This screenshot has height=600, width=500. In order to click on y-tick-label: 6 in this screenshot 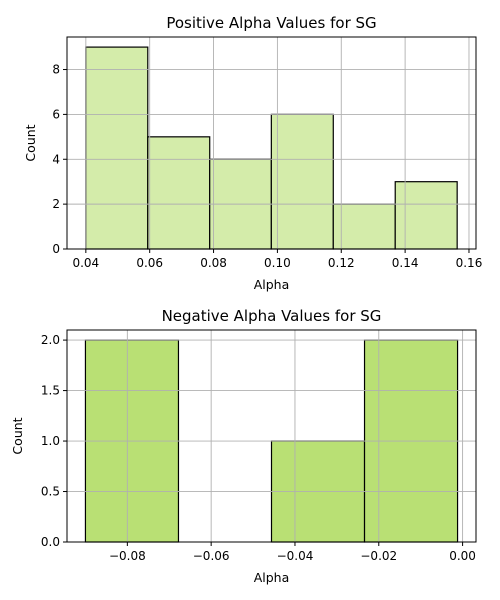, I will do `click(56, 114)`.